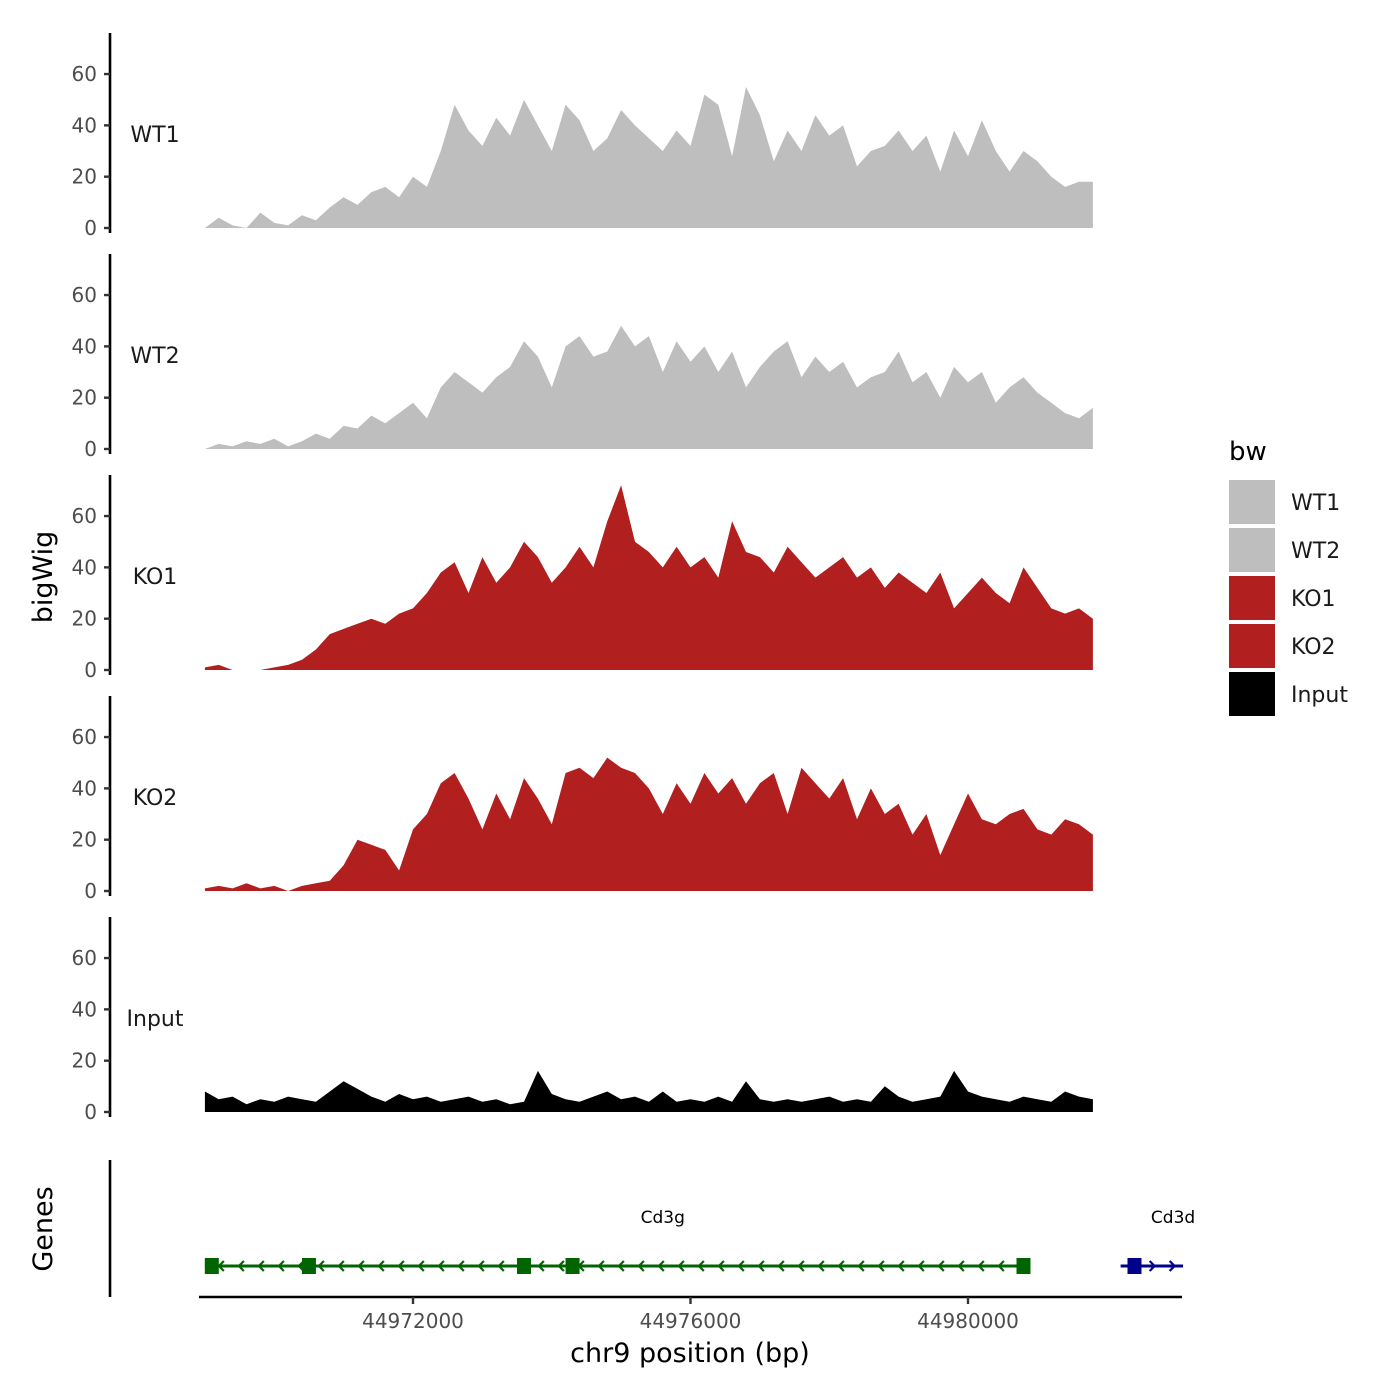  Describe the element at coordinates (1315, 551) in the screenshot. I see `legend-label-wt2: WT2` at that location.